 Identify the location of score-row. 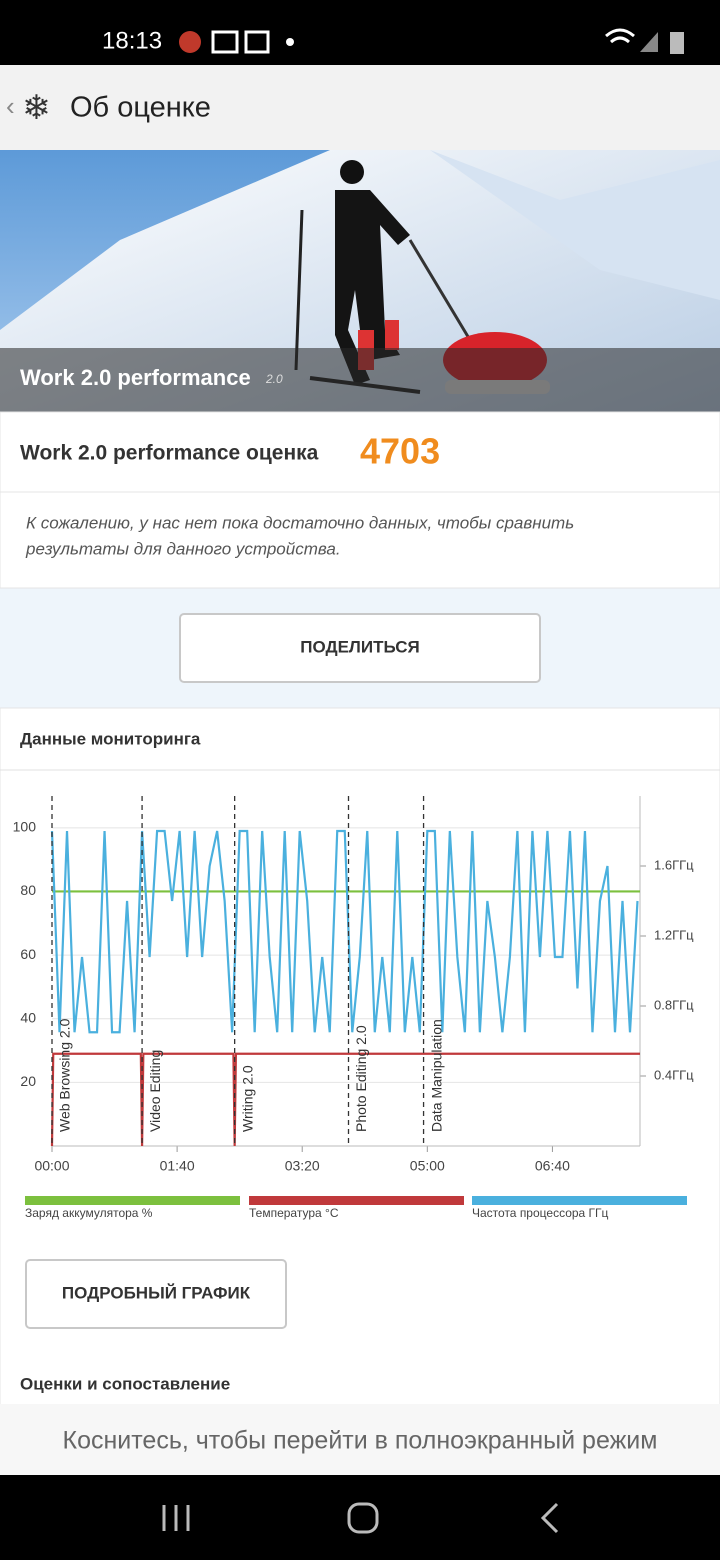
(360, 452).